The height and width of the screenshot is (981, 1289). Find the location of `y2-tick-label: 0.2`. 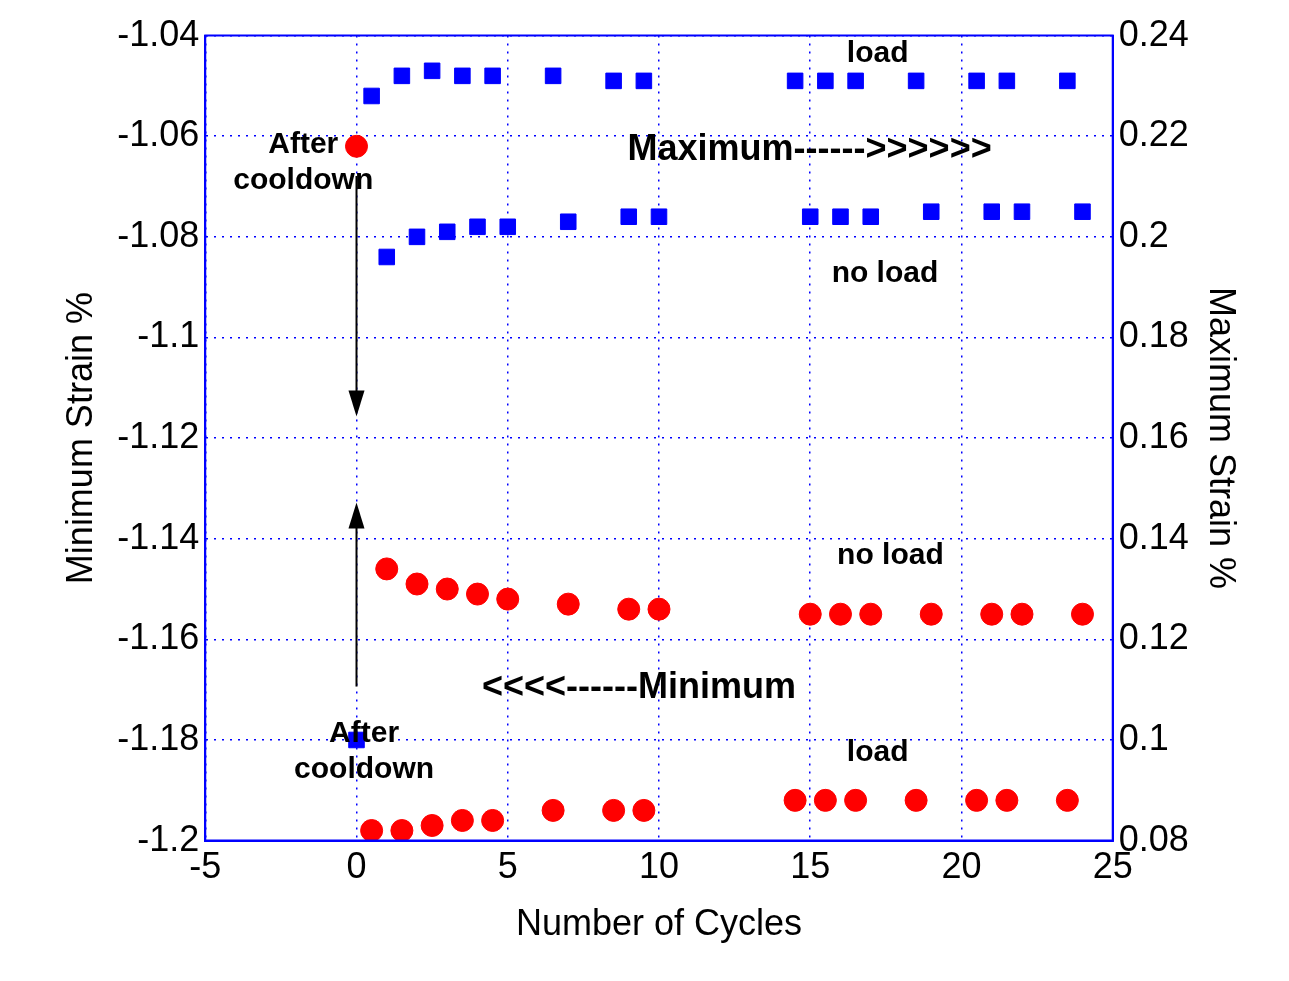

y2-tick-label: 0.2 is located at coordinates (1143, 234).